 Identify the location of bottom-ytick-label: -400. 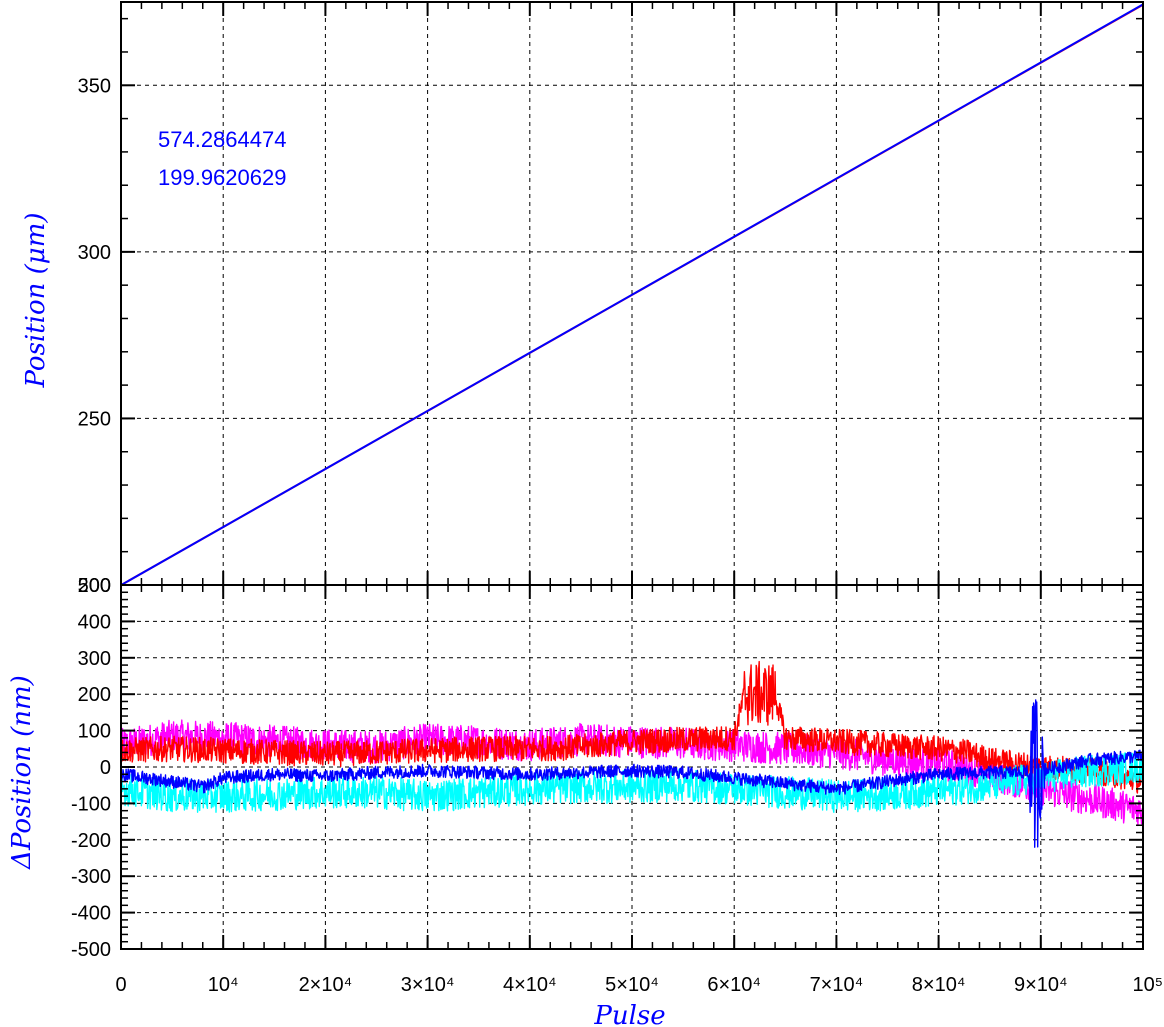
(91, 914).